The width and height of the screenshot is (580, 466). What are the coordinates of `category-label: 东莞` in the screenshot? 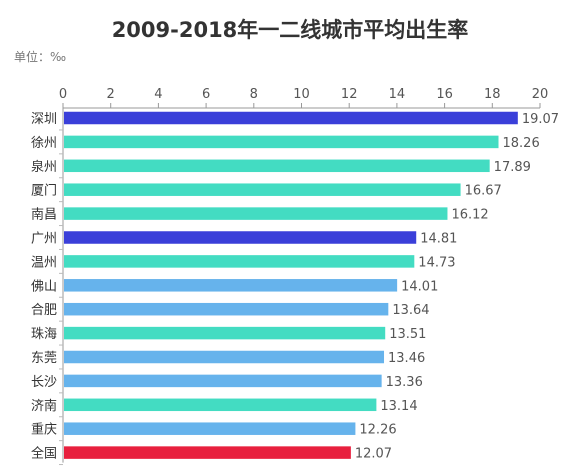 It's located at (44, 358).